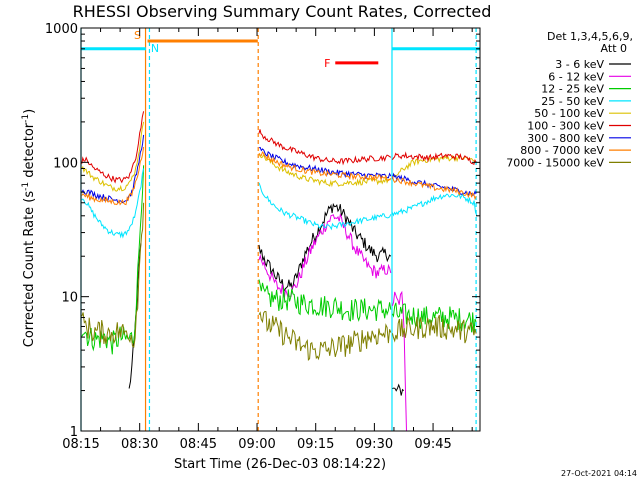 The width and height of the screenshot is (640, 480). Describe the element at coordinates (555, 162) in the screenshot. I see `legend-label: 7000 - 15000 keV` at that location.